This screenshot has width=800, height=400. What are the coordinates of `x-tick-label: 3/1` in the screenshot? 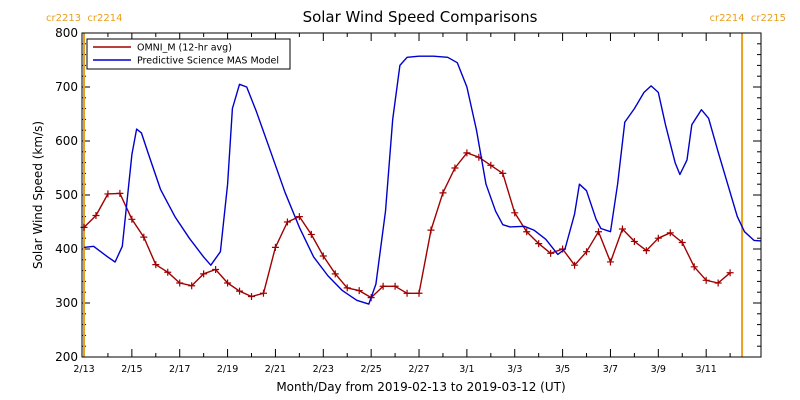 It's located at (466, 369).